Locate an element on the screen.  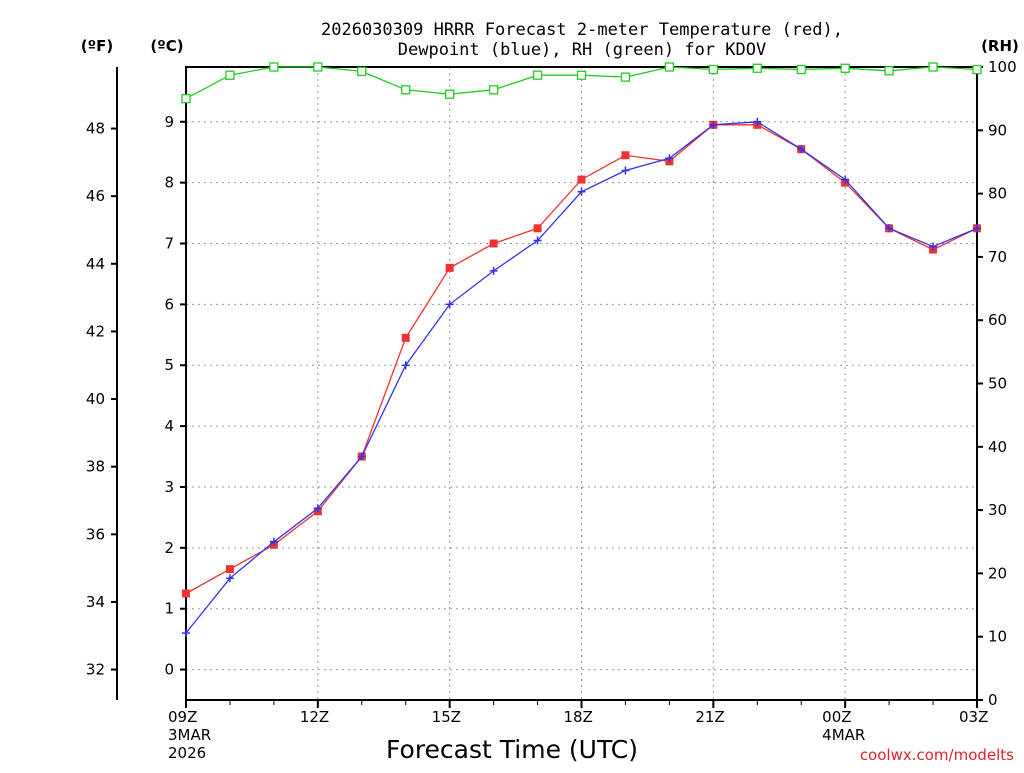
rh-tick-label: 30 is located at coordinates (997, 510).